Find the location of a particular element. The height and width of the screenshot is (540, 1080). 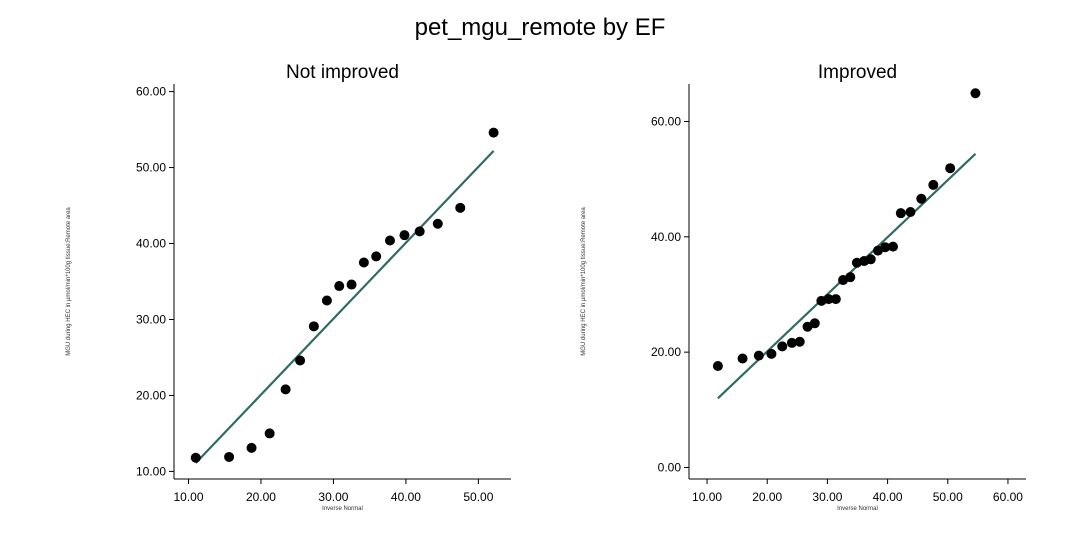

panel-title: Not improved is located at coordinates (342, 72).